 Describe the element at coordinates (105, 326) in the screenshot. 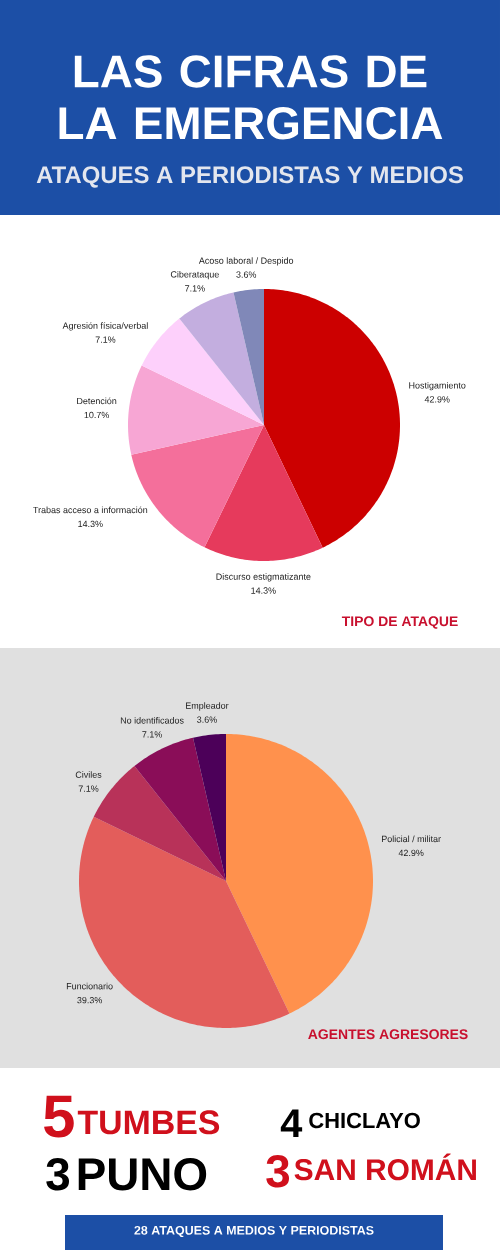

I see `slice-label: Agresión física/verbal` at that location.